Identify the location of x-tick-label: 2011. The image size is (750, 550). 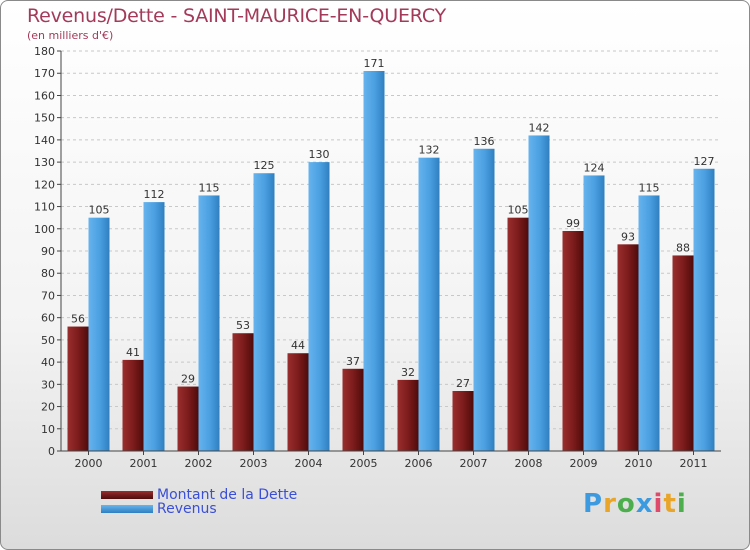
(694, 463).